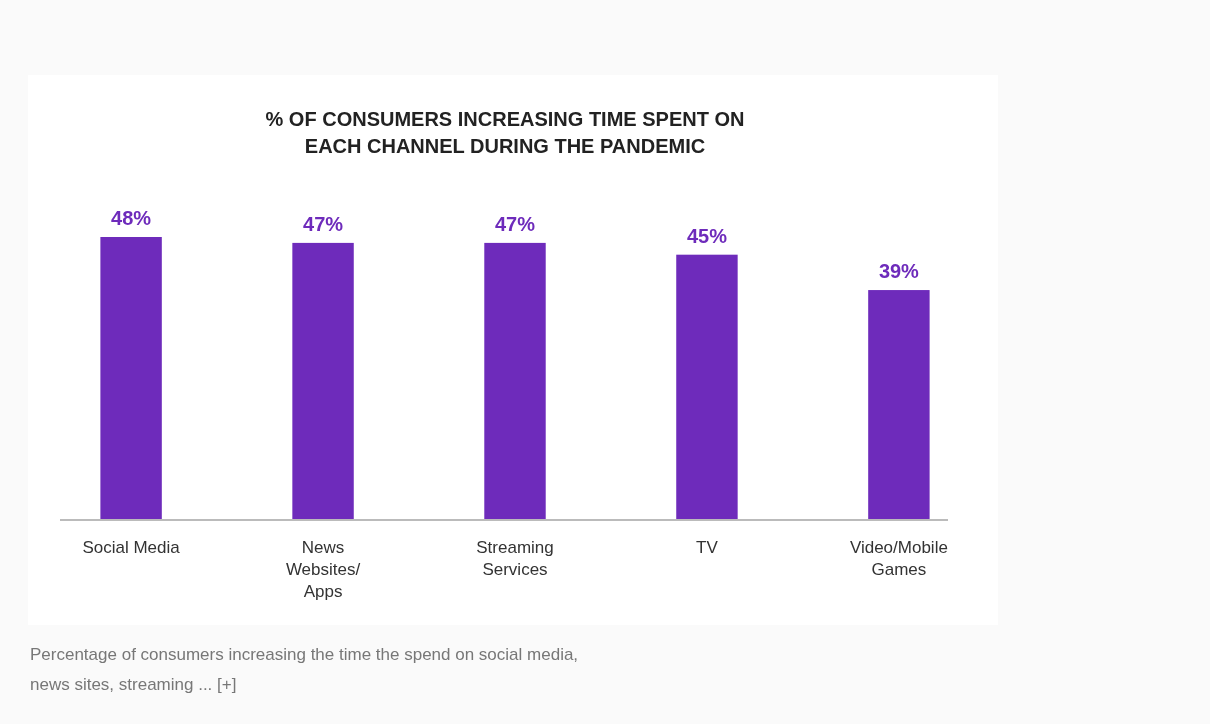 The height and width of the screenshot is (724, 1210). I want to click on x-tick-label: Streaming Services, so click(515, 558).